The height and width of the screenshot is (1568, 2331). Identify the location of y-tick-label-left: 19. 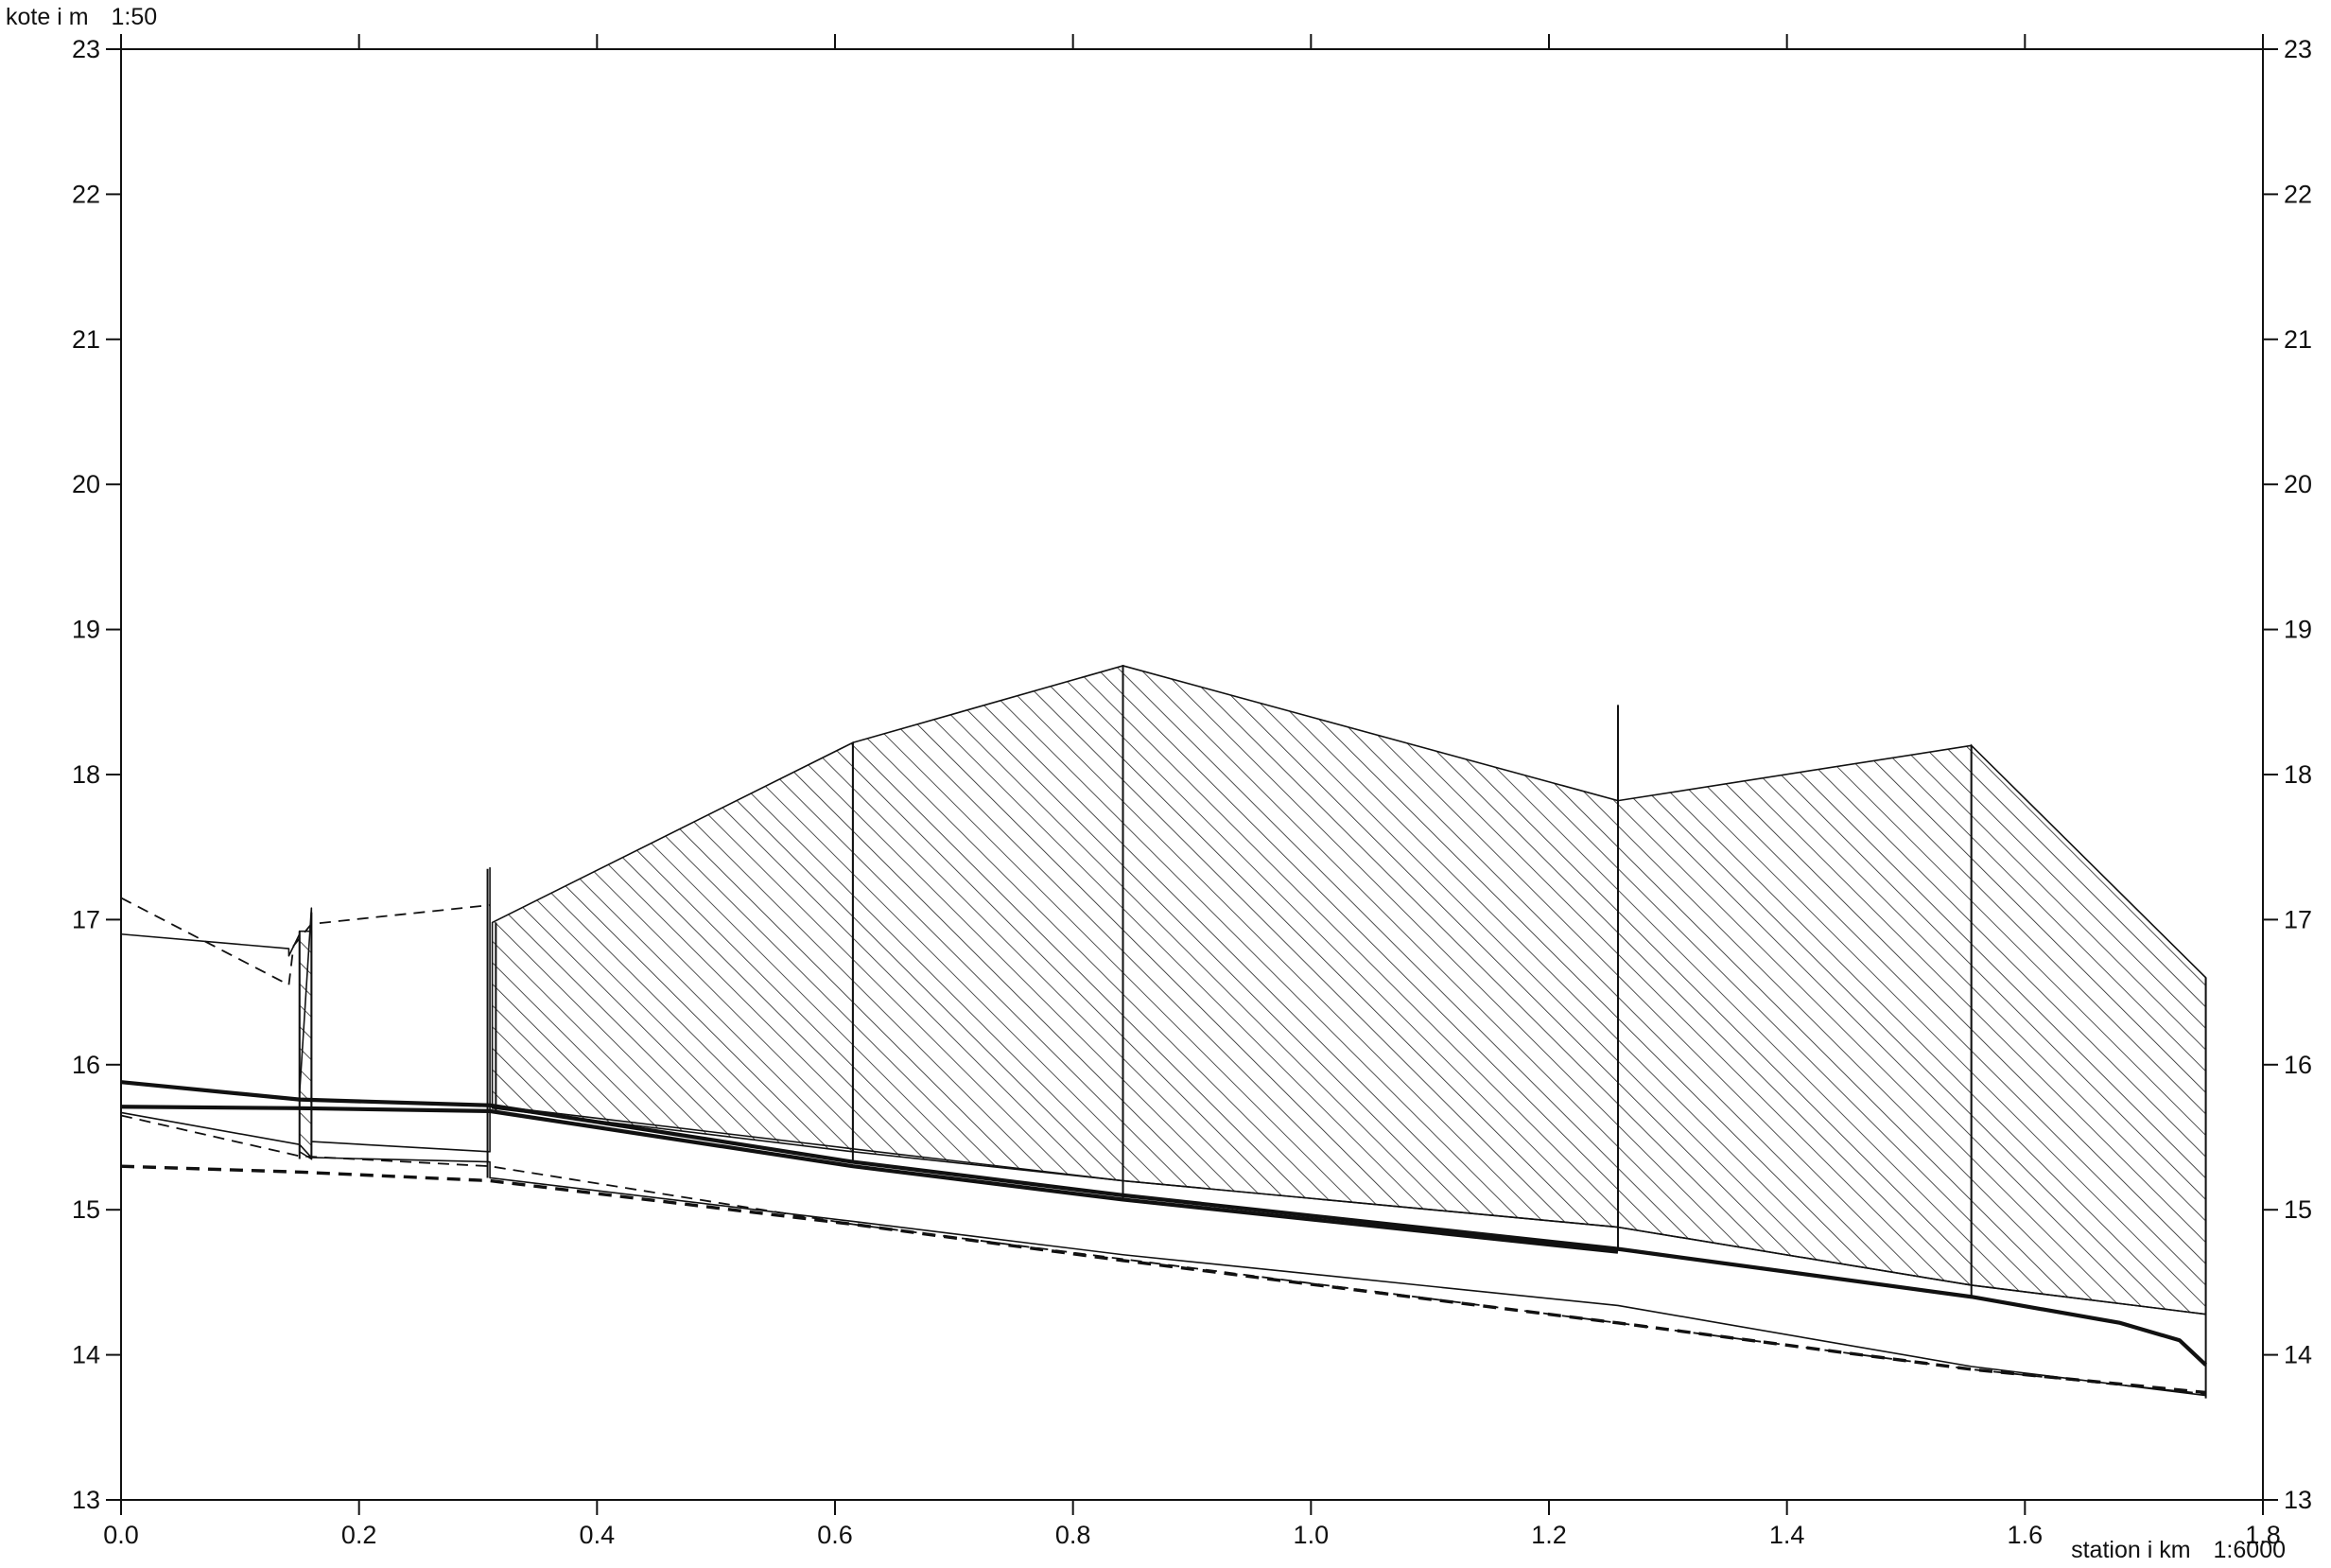
(86, 630).